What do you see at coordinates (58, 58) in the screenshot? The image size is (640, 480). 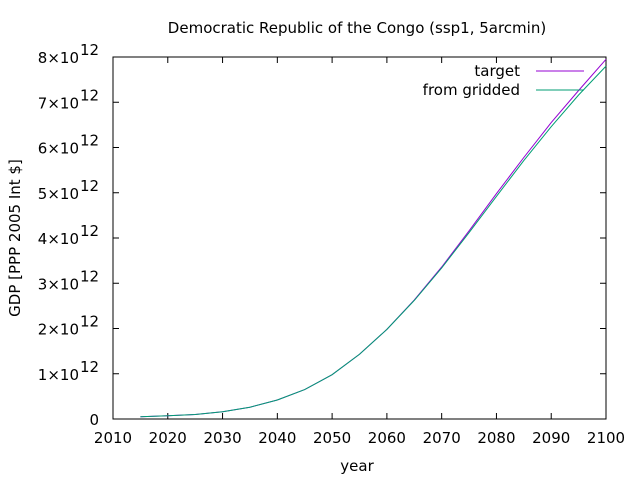 I see `y-tick-label: 8×10` at bounding box center [58, 58].